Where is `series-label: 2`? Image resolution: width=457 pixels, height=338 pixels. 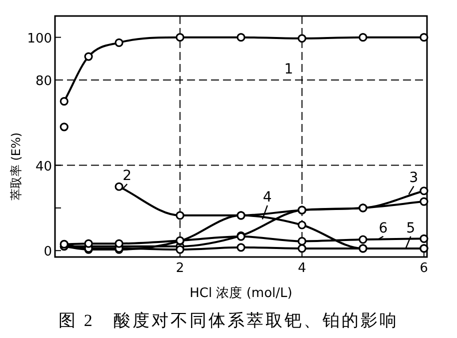
series-label: 2 is located at coordinates (127, 176).